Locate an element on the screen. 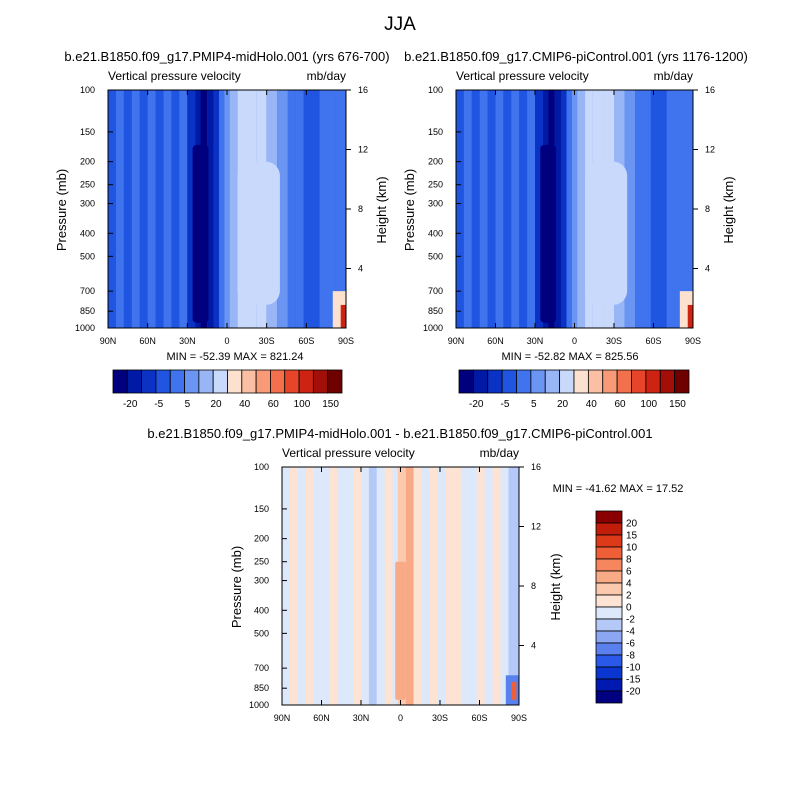  figure-title: JJA is located at coordinates (400, 24).